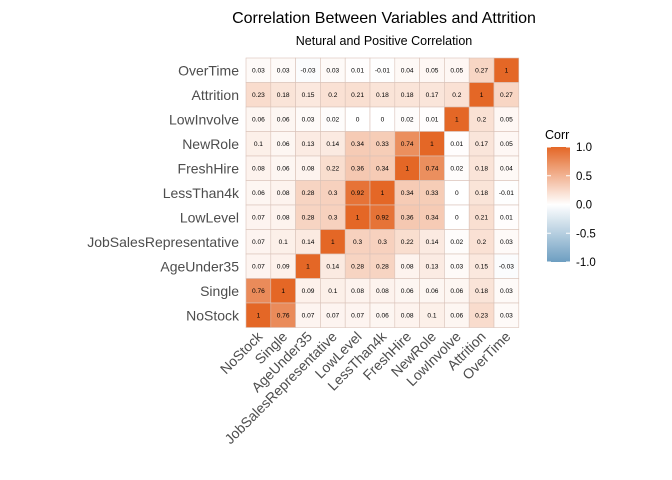 Image resolution: width=672 pixels, height=480 pixels. What do you see at coordinates (584, 148) in the screenshot?
I see `legend-tick-label: 1.0` at bounding box center [584, 148].